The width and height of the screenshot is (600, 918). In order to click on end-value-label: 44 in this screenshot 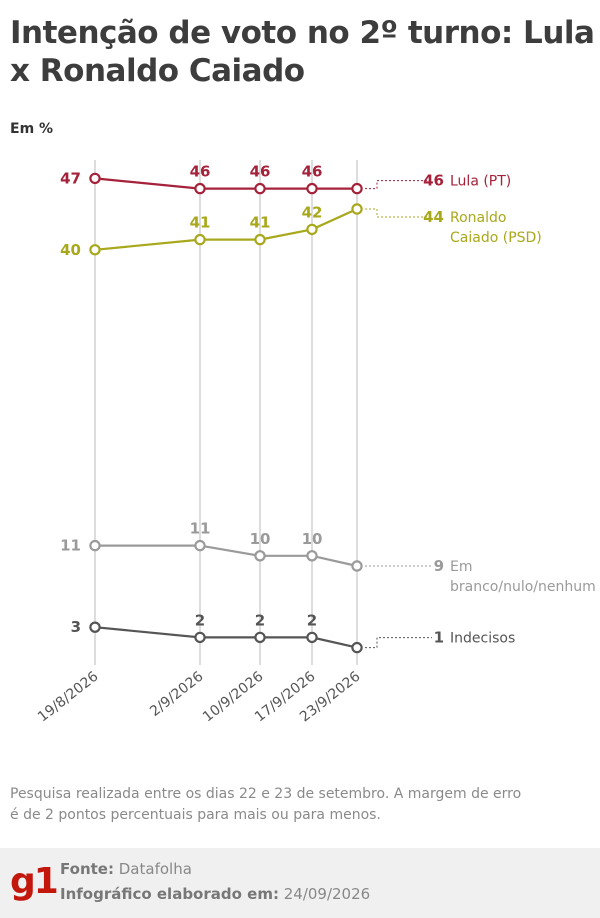, I will do `click(433, 217)`.